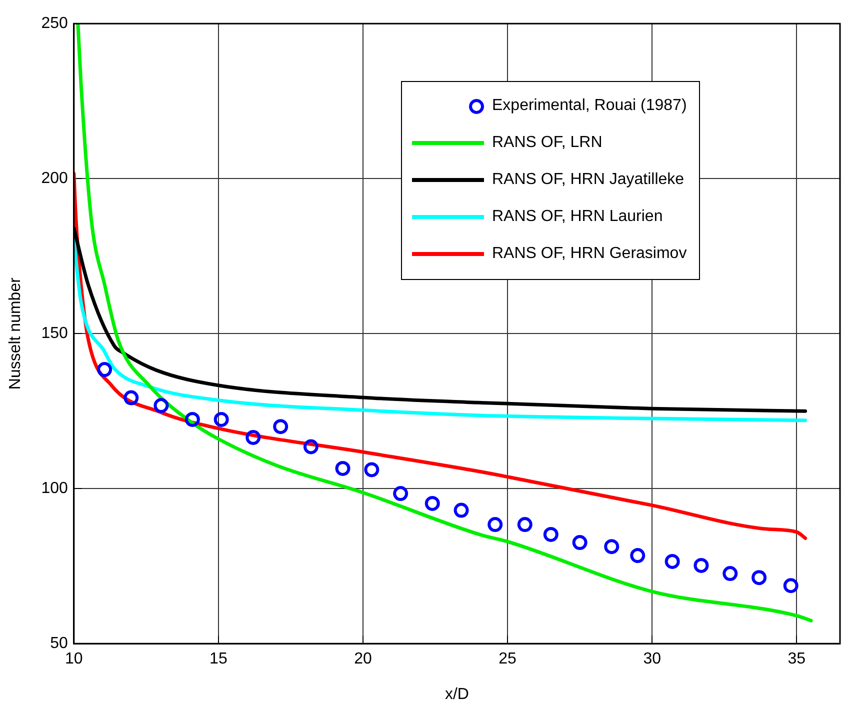 This screenshot has width=852, height=708. I want to click on legend-label: RANS OF, HRN Gerasimov, so click(589, 254).